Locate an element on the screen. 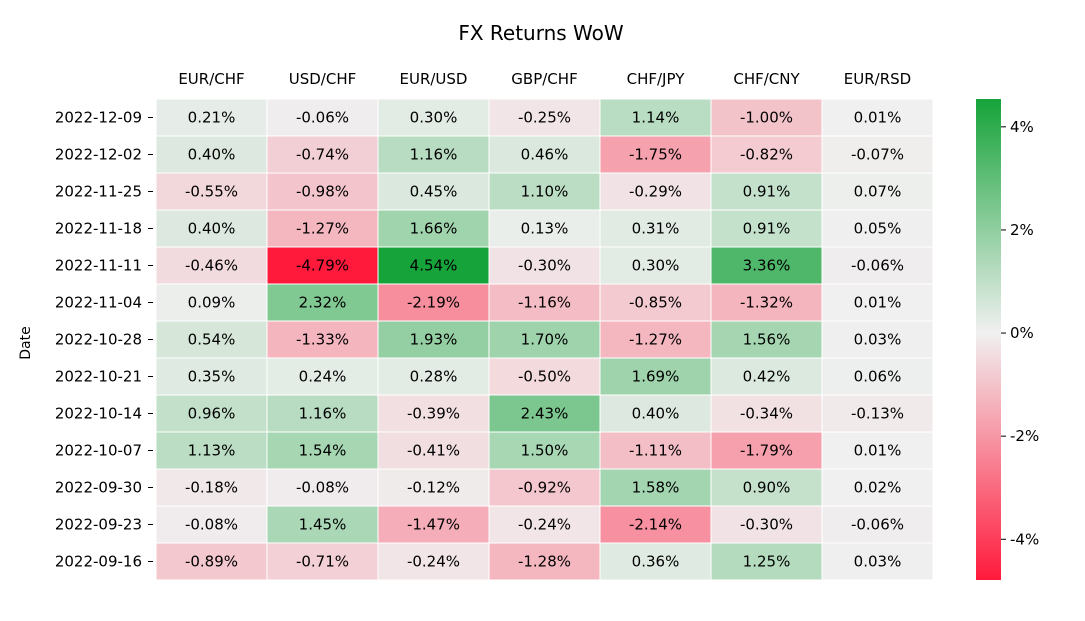 This screenshot has height=621, width=1085. cell-value-label: -1.00% is located at coordinates (766, 118).